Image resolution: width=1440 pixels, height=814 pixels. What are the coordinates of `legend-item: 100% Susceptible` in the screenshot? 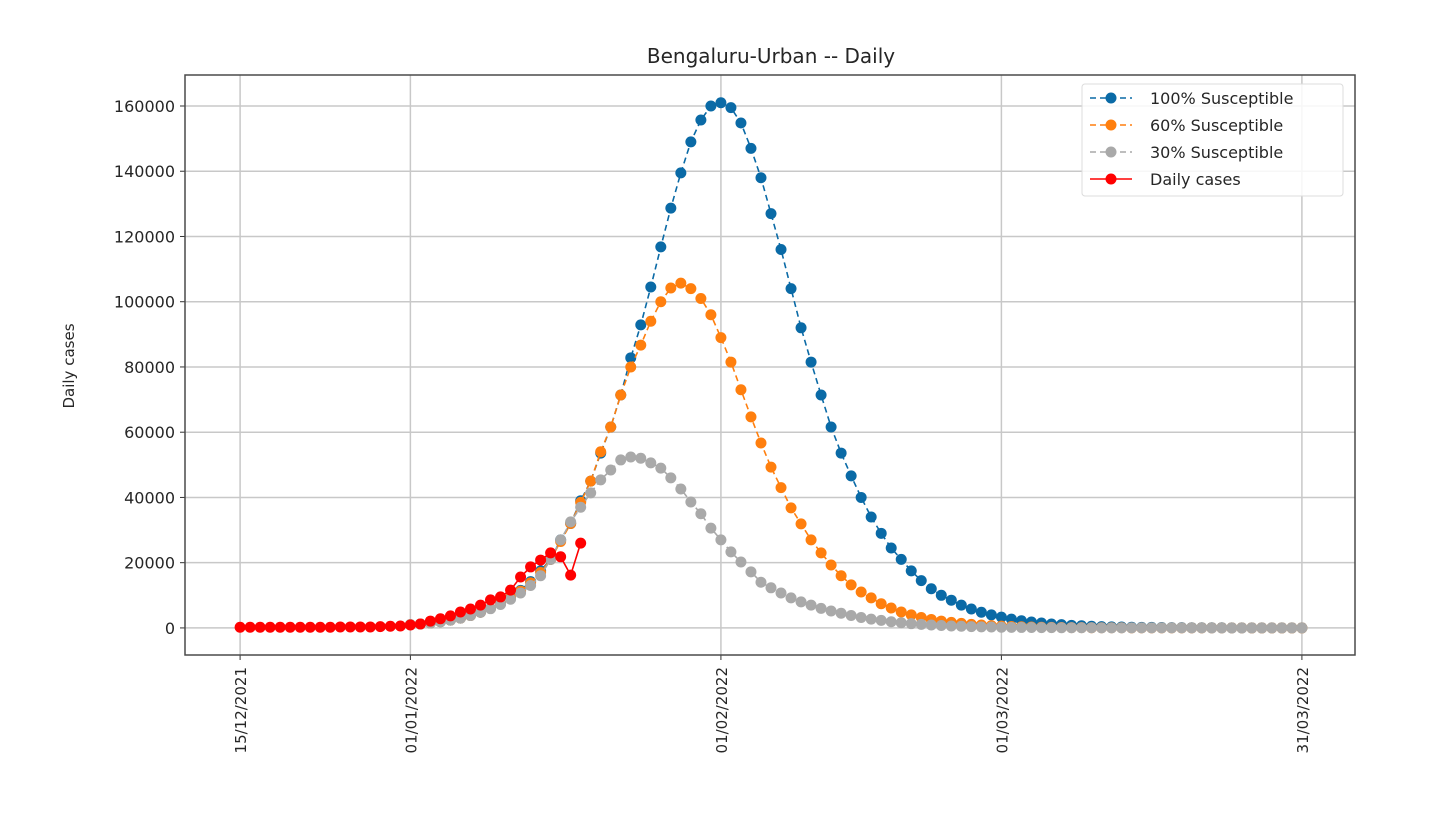 It's located at (1191, 98).